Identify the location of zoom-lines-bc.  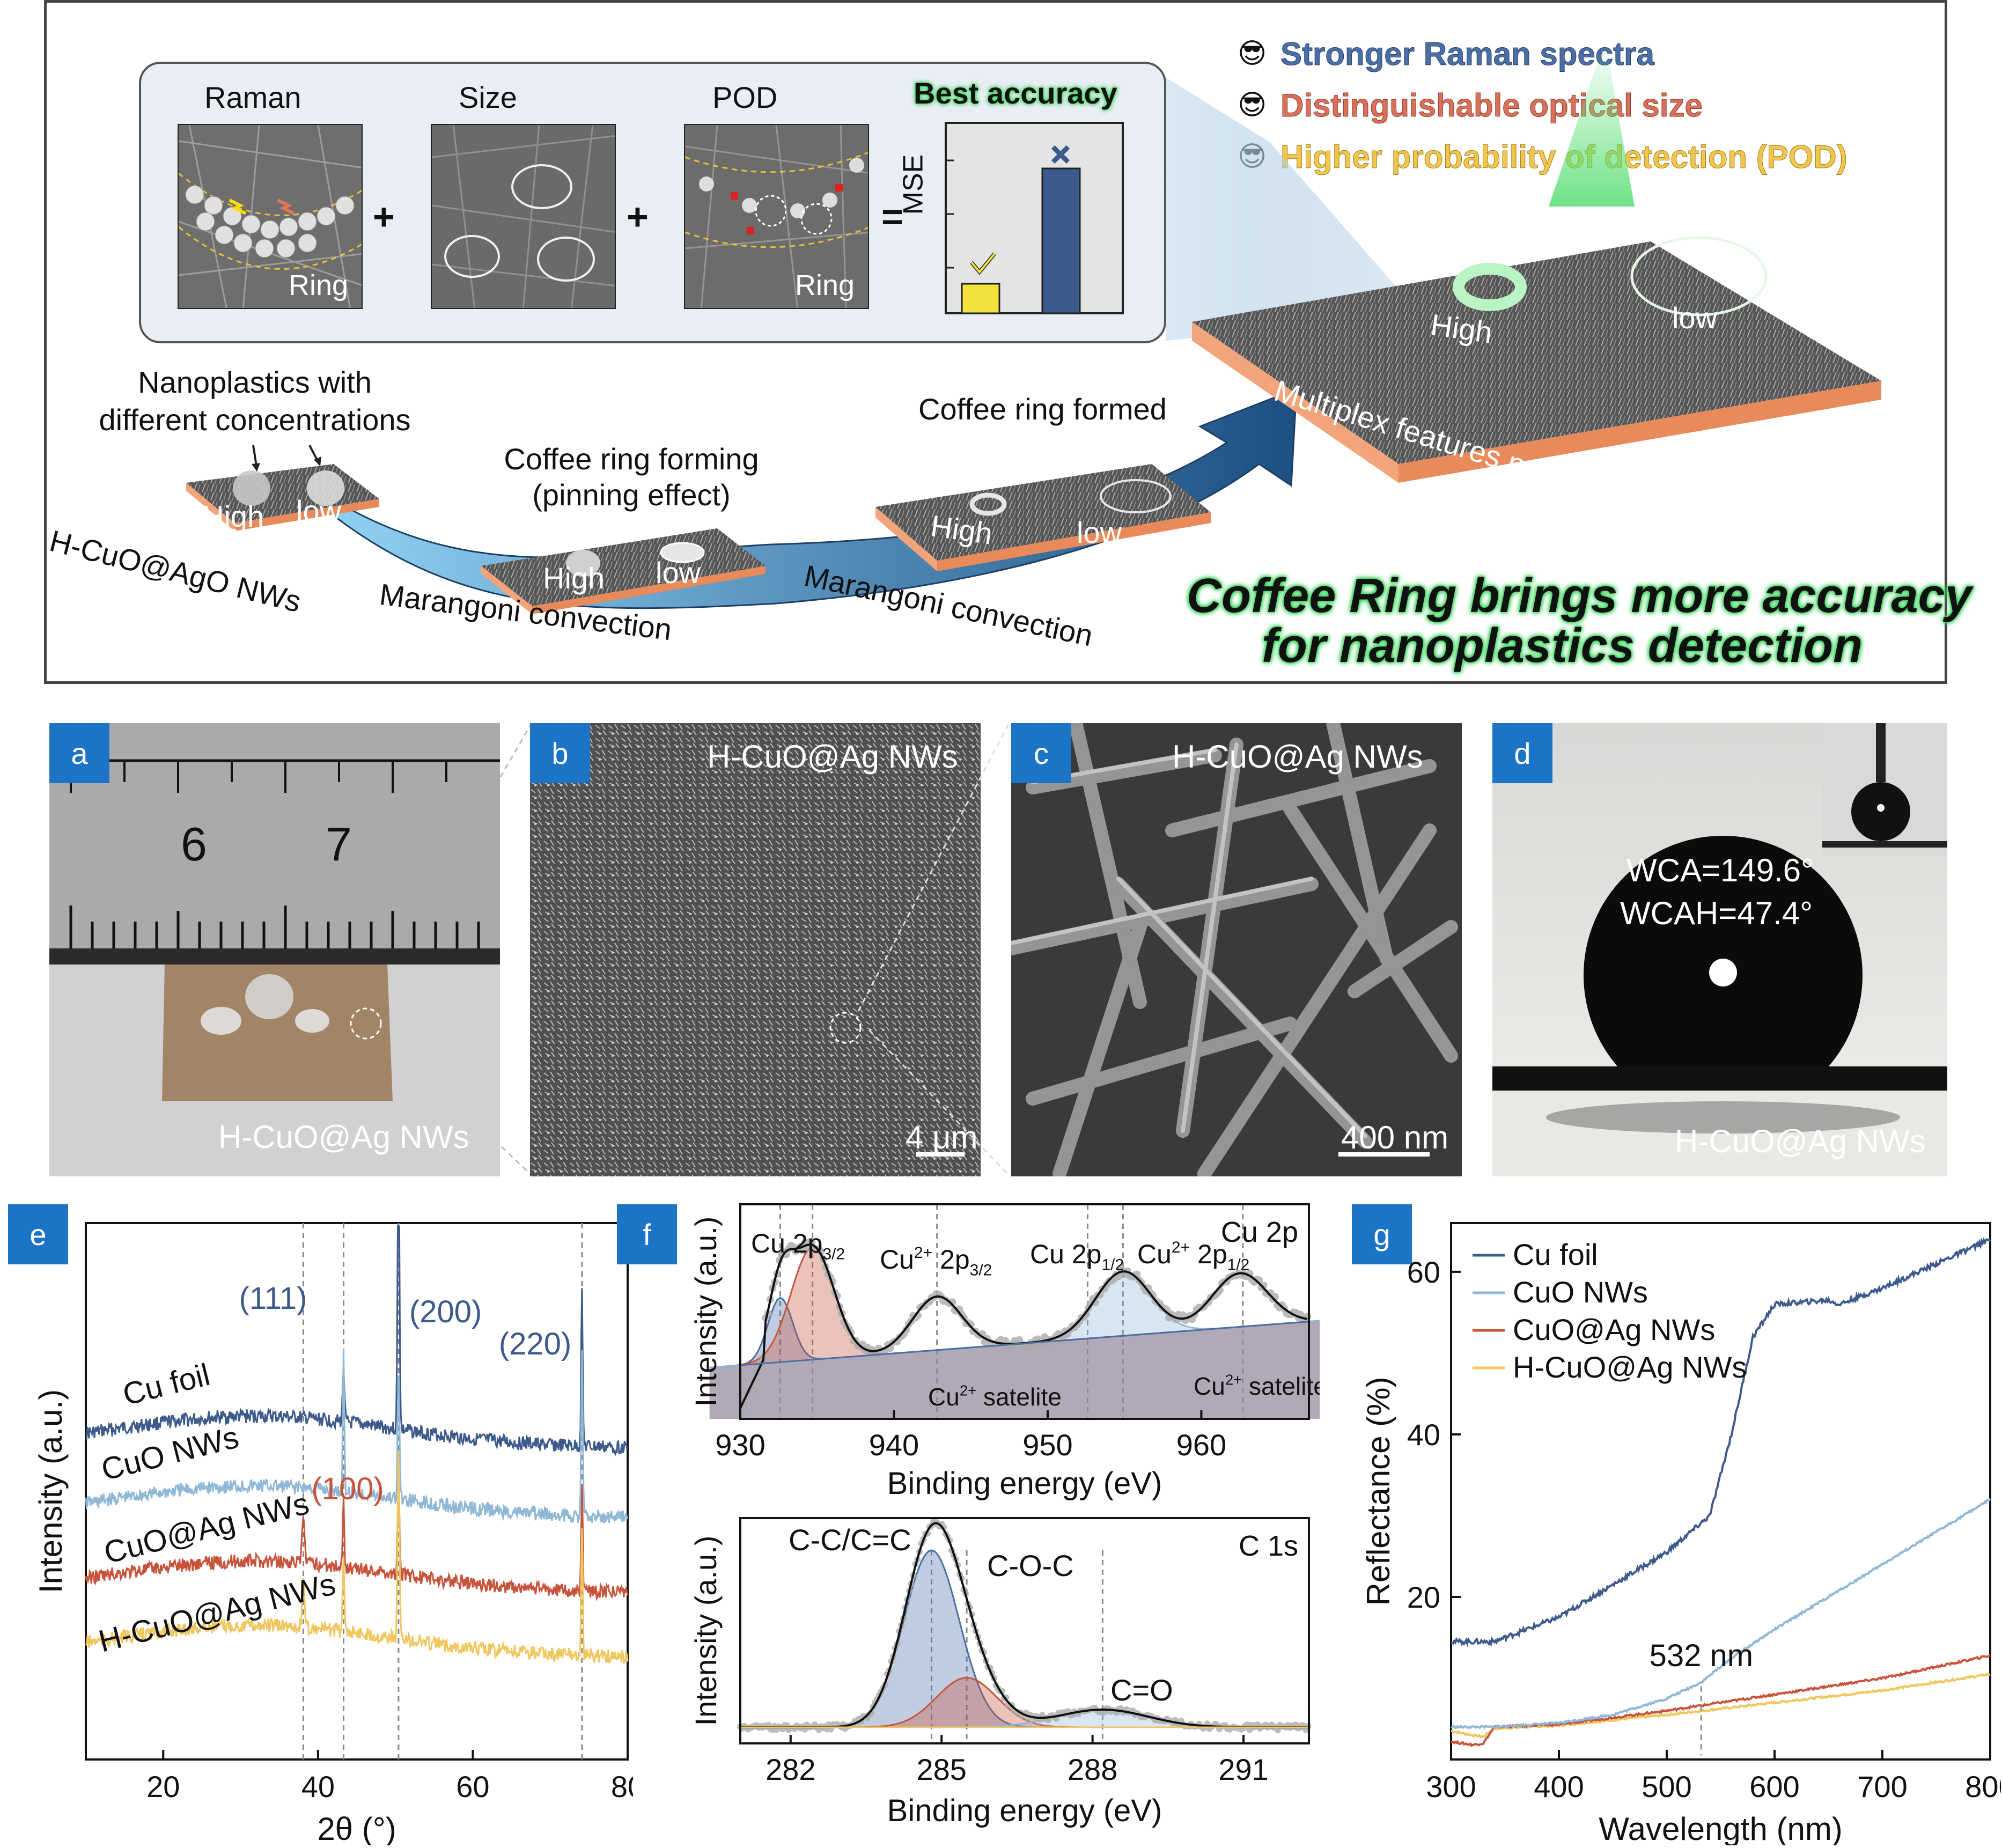
(934, 950).